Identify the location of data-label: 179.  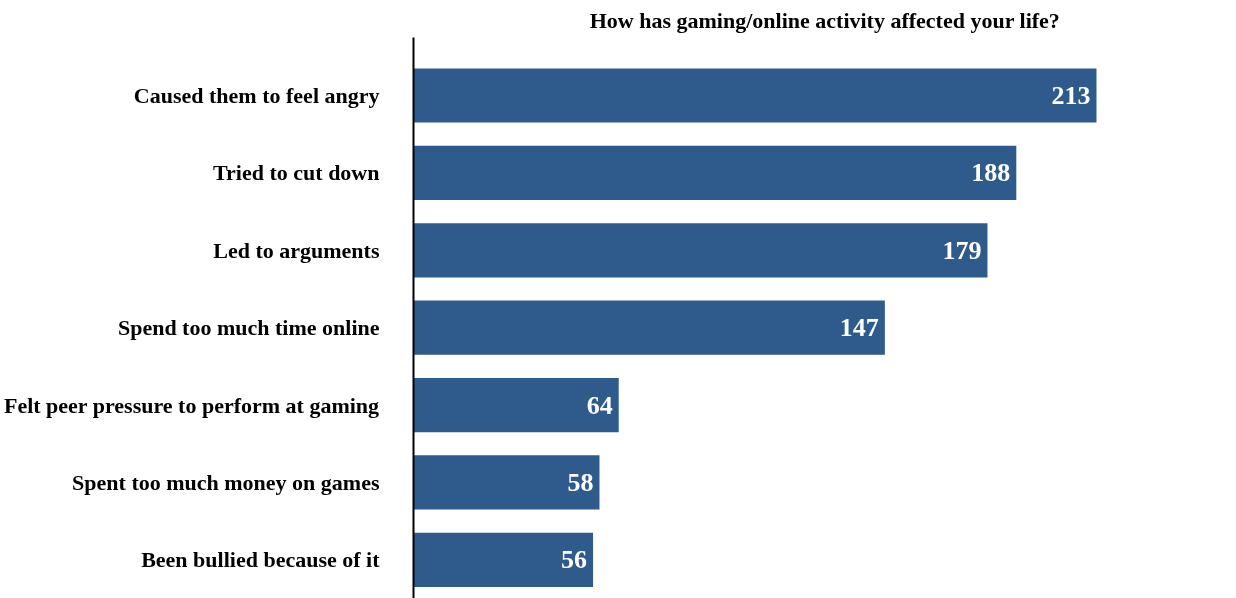
(962, 250).